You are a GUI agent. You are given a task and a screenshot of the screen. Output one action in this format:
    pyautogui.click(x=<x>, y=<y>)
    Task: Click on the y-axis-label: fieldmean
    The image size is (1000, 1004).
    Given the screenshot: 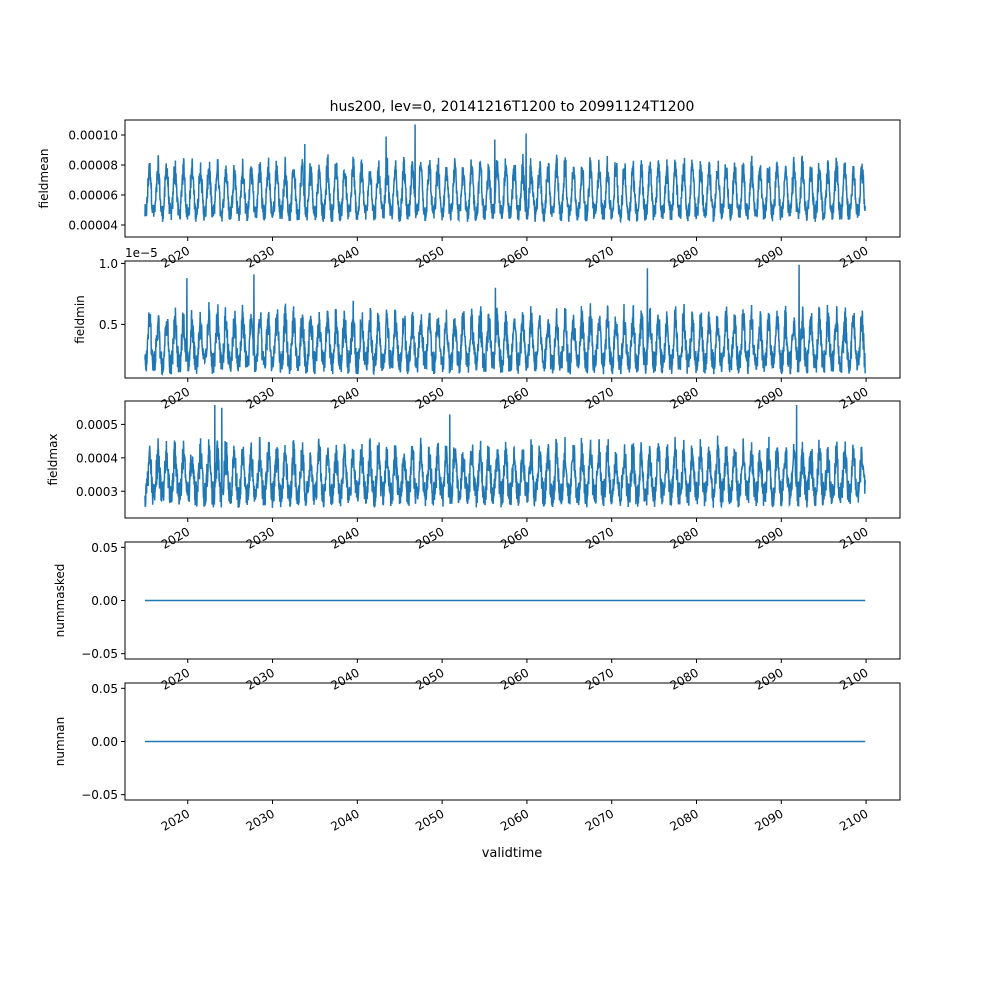 What is the action you would take?
    pyautogui.click(x=44, y=179)
    